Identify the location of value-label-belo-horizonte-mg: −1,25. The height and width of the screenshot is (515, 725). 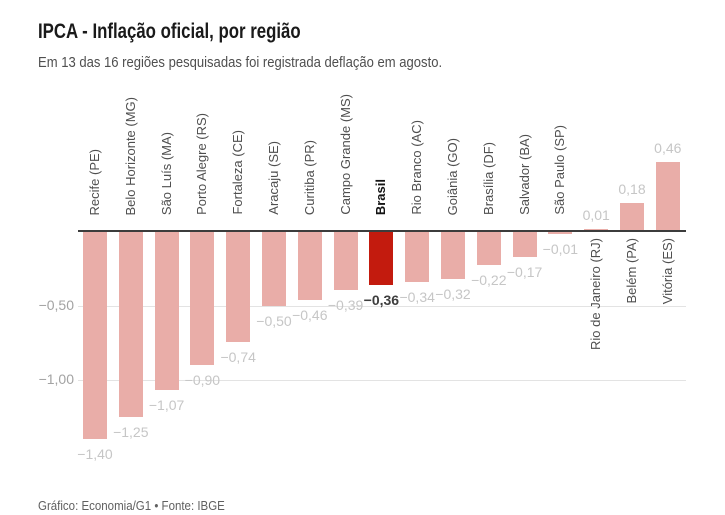
(131, 432).